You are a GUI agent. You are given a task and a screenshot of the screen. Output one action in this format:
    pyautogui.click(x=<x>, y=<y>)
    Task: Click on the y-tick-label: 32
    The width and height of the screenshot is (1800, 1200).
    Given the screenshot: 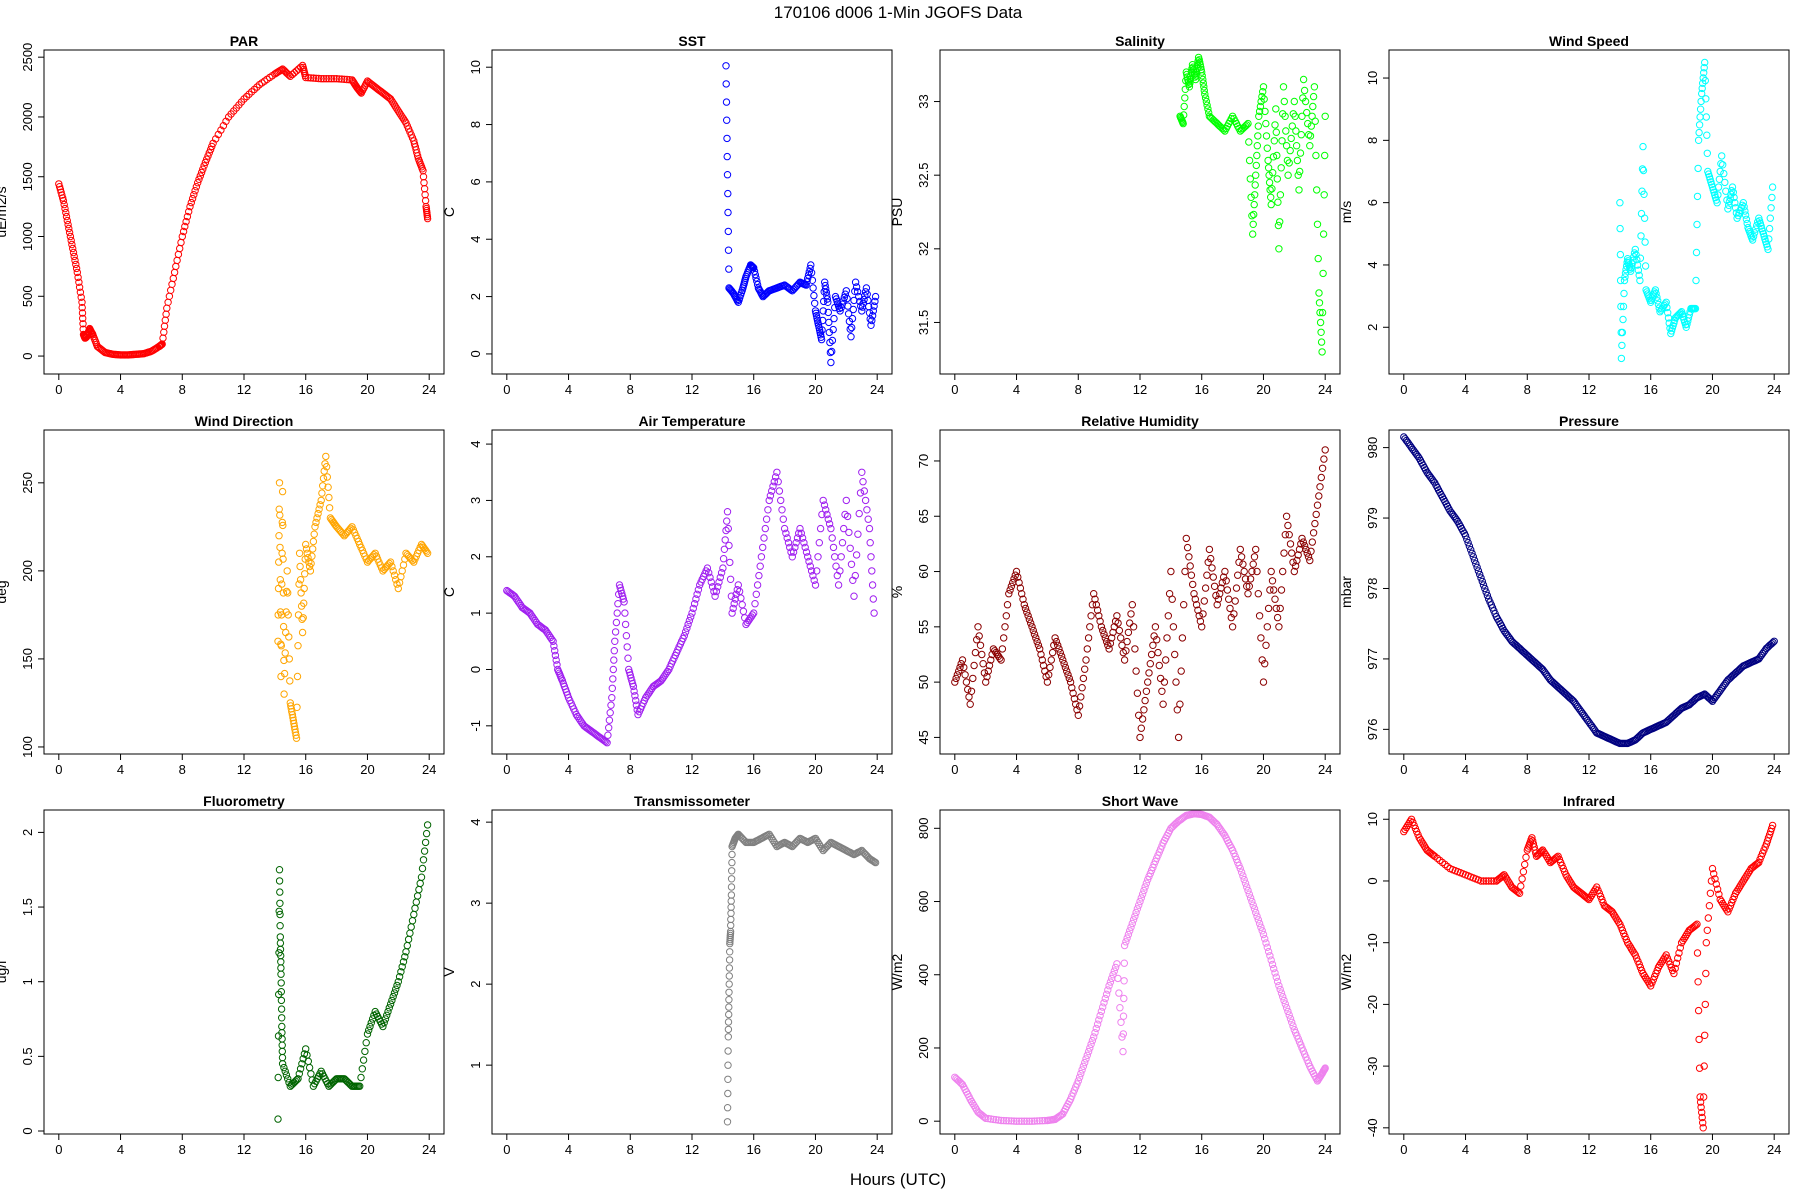 What is the action you would take?
    pyautogui.click(x=923, y=249)
    